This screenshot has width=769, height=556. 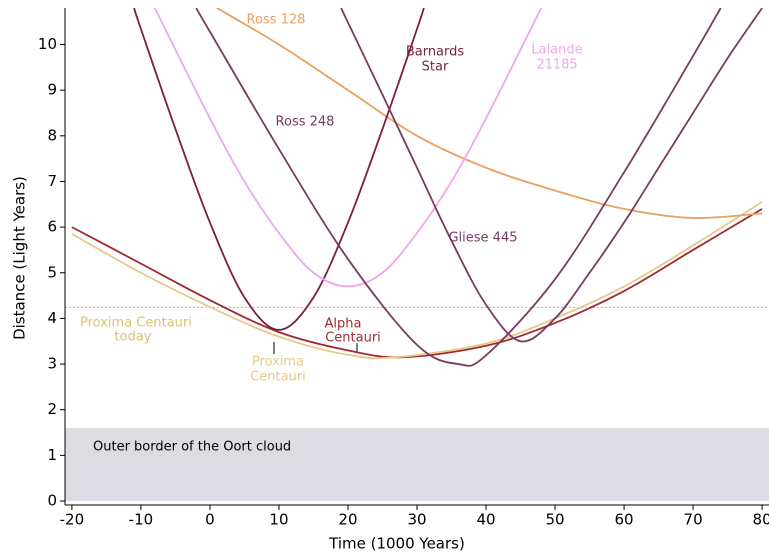 I want to click on series-label: 21185, so click(x=556, y=65).